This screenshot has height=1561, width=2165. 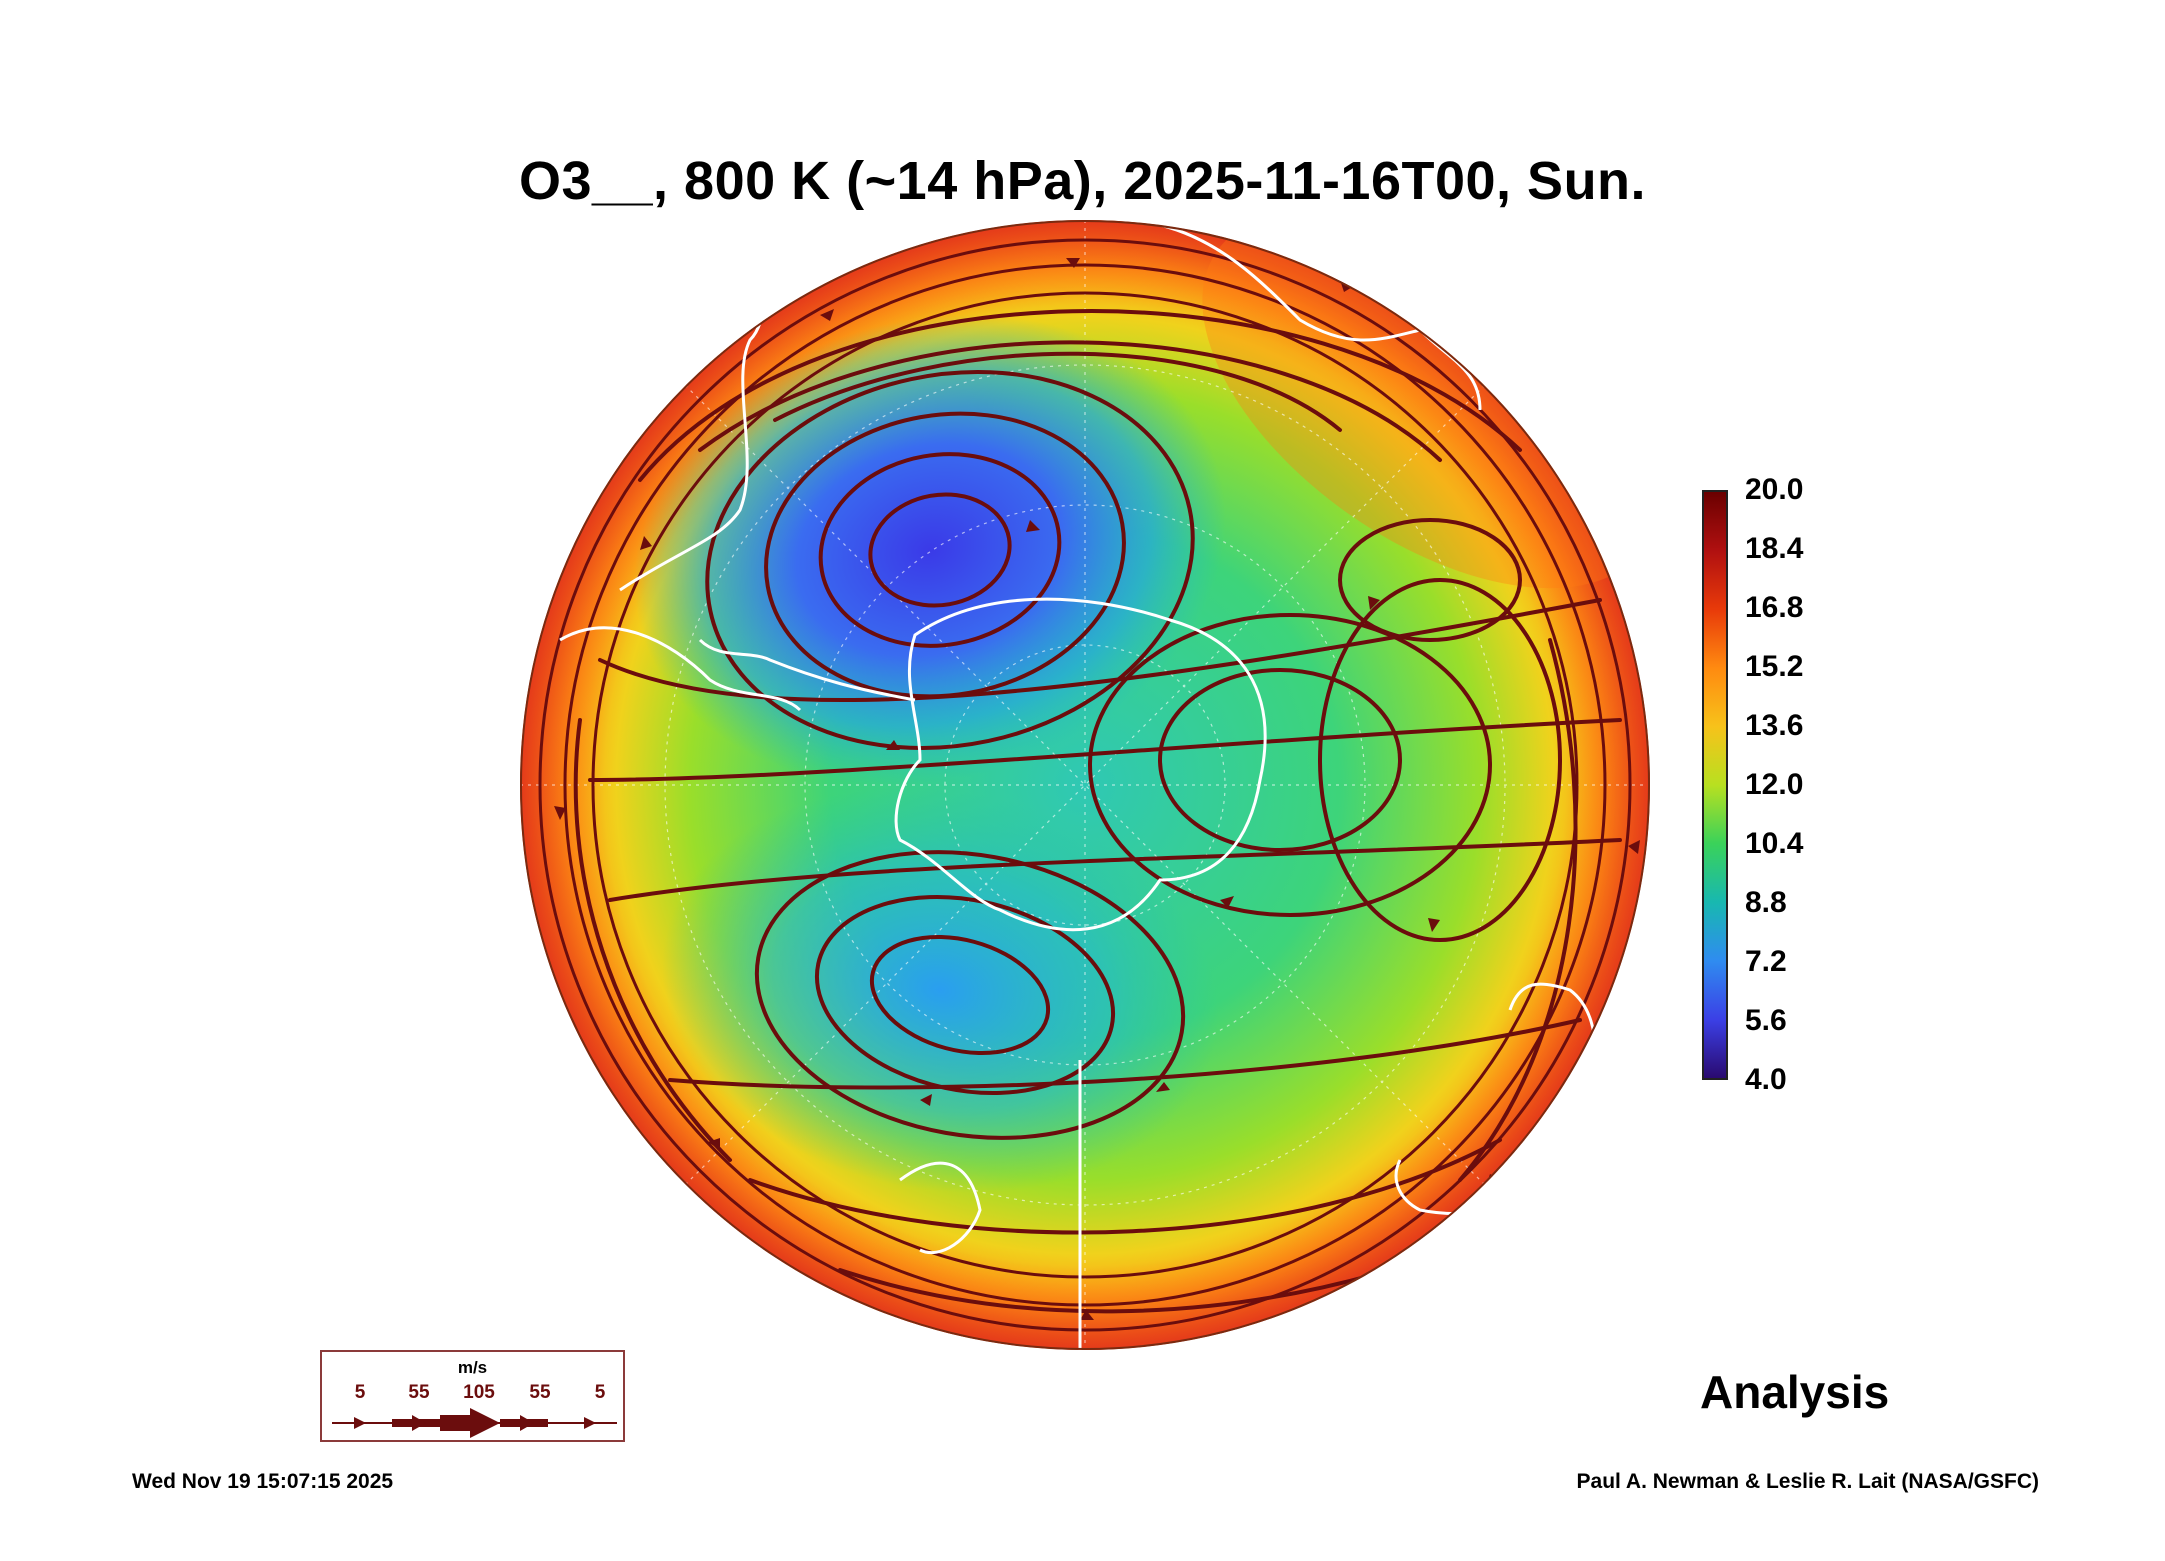 I want to click on colorbar-label: 18.4, so click(x=1774, y=548).